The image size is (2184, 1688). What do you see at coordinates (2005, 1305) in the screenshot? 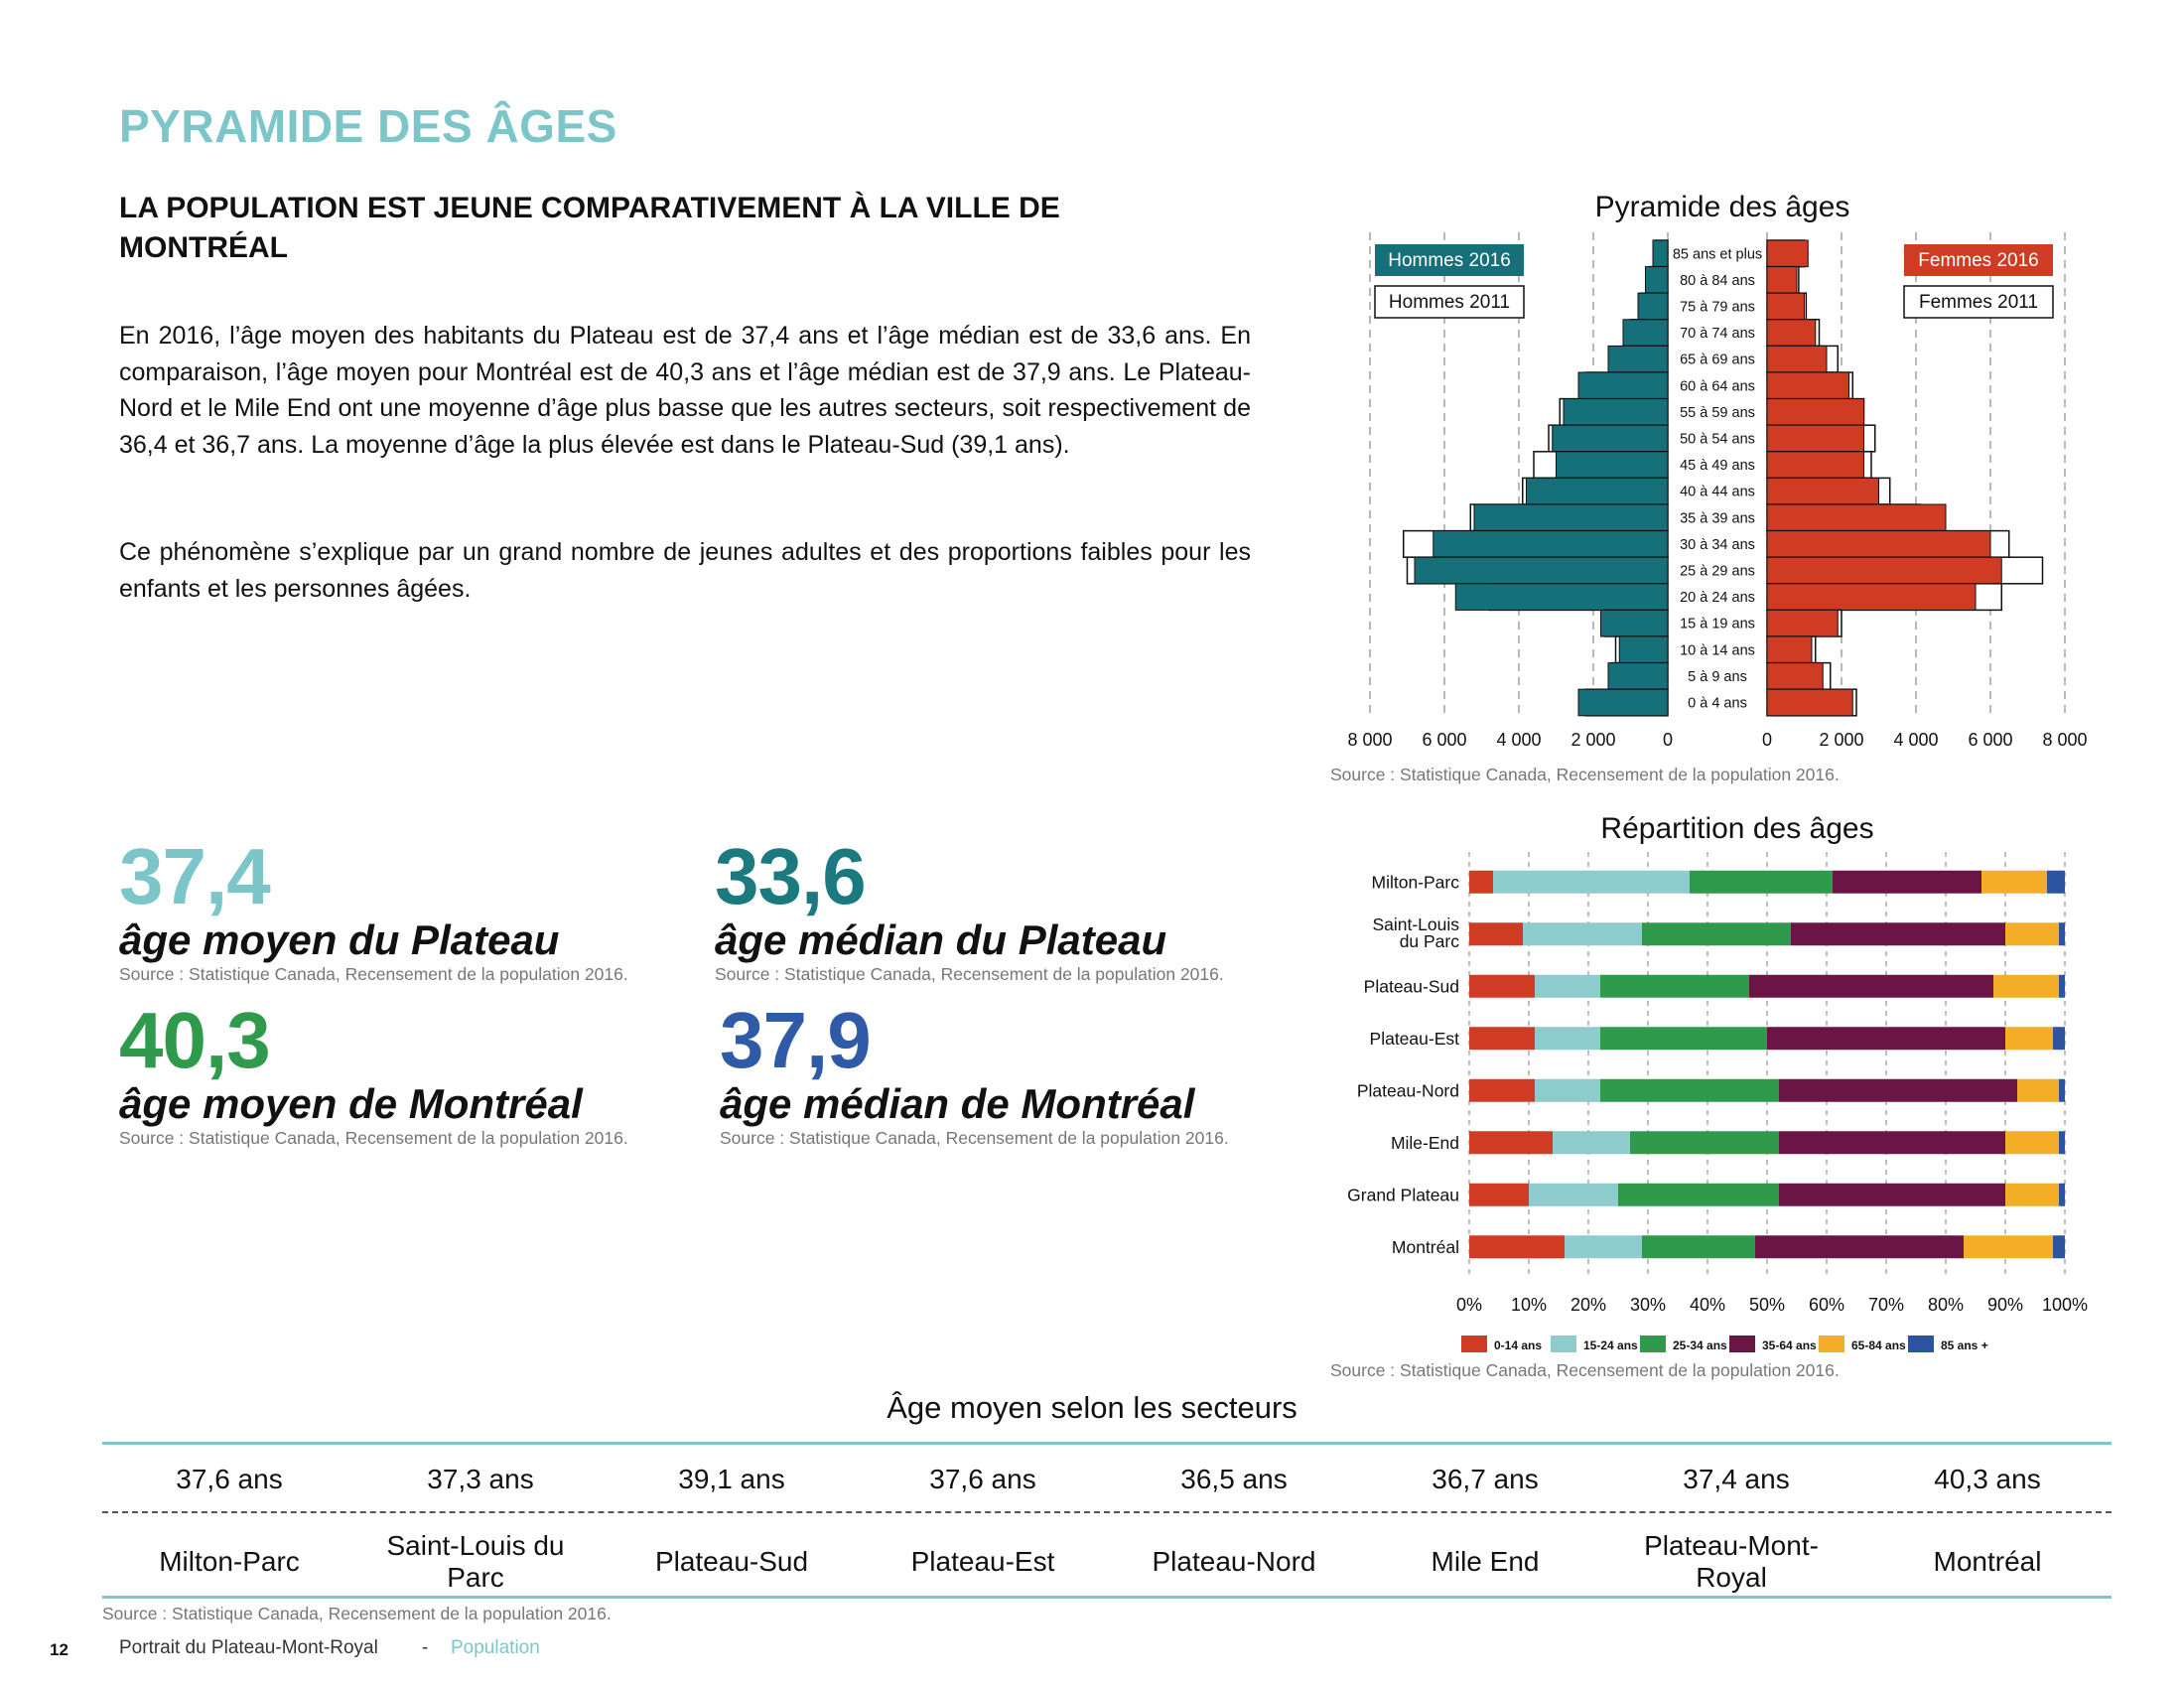
I see `stacked-tick-label: 90%` at bounding box center [2005, 1305].